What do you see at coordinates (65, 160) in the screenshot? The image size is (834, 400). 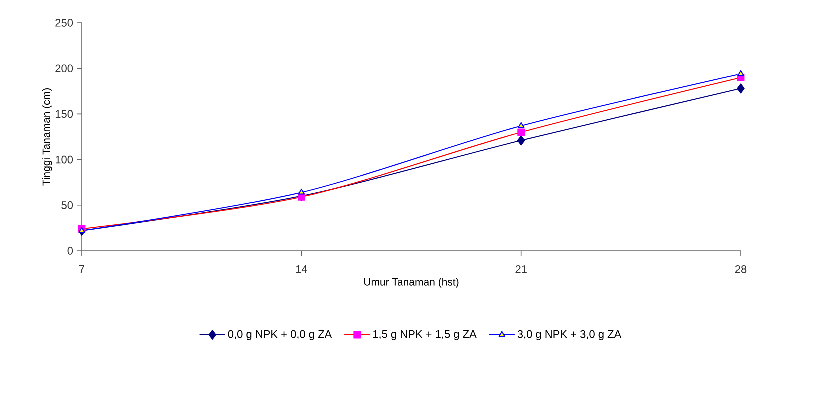 I see `y-tick-label: 100` at bounding box center [65, 160].